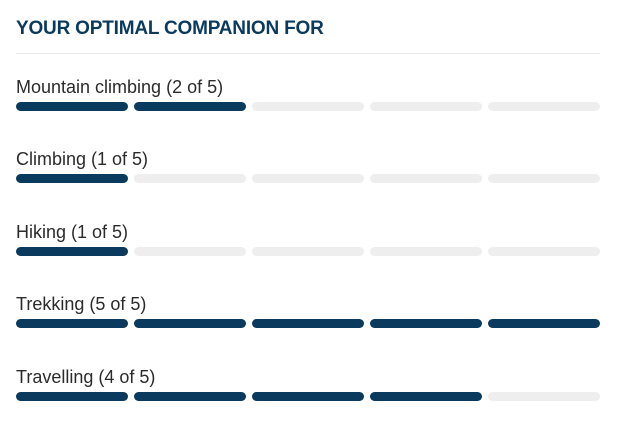  I want to click on rating-label: Mountain climbing (2 of 5), so click(120, 87).